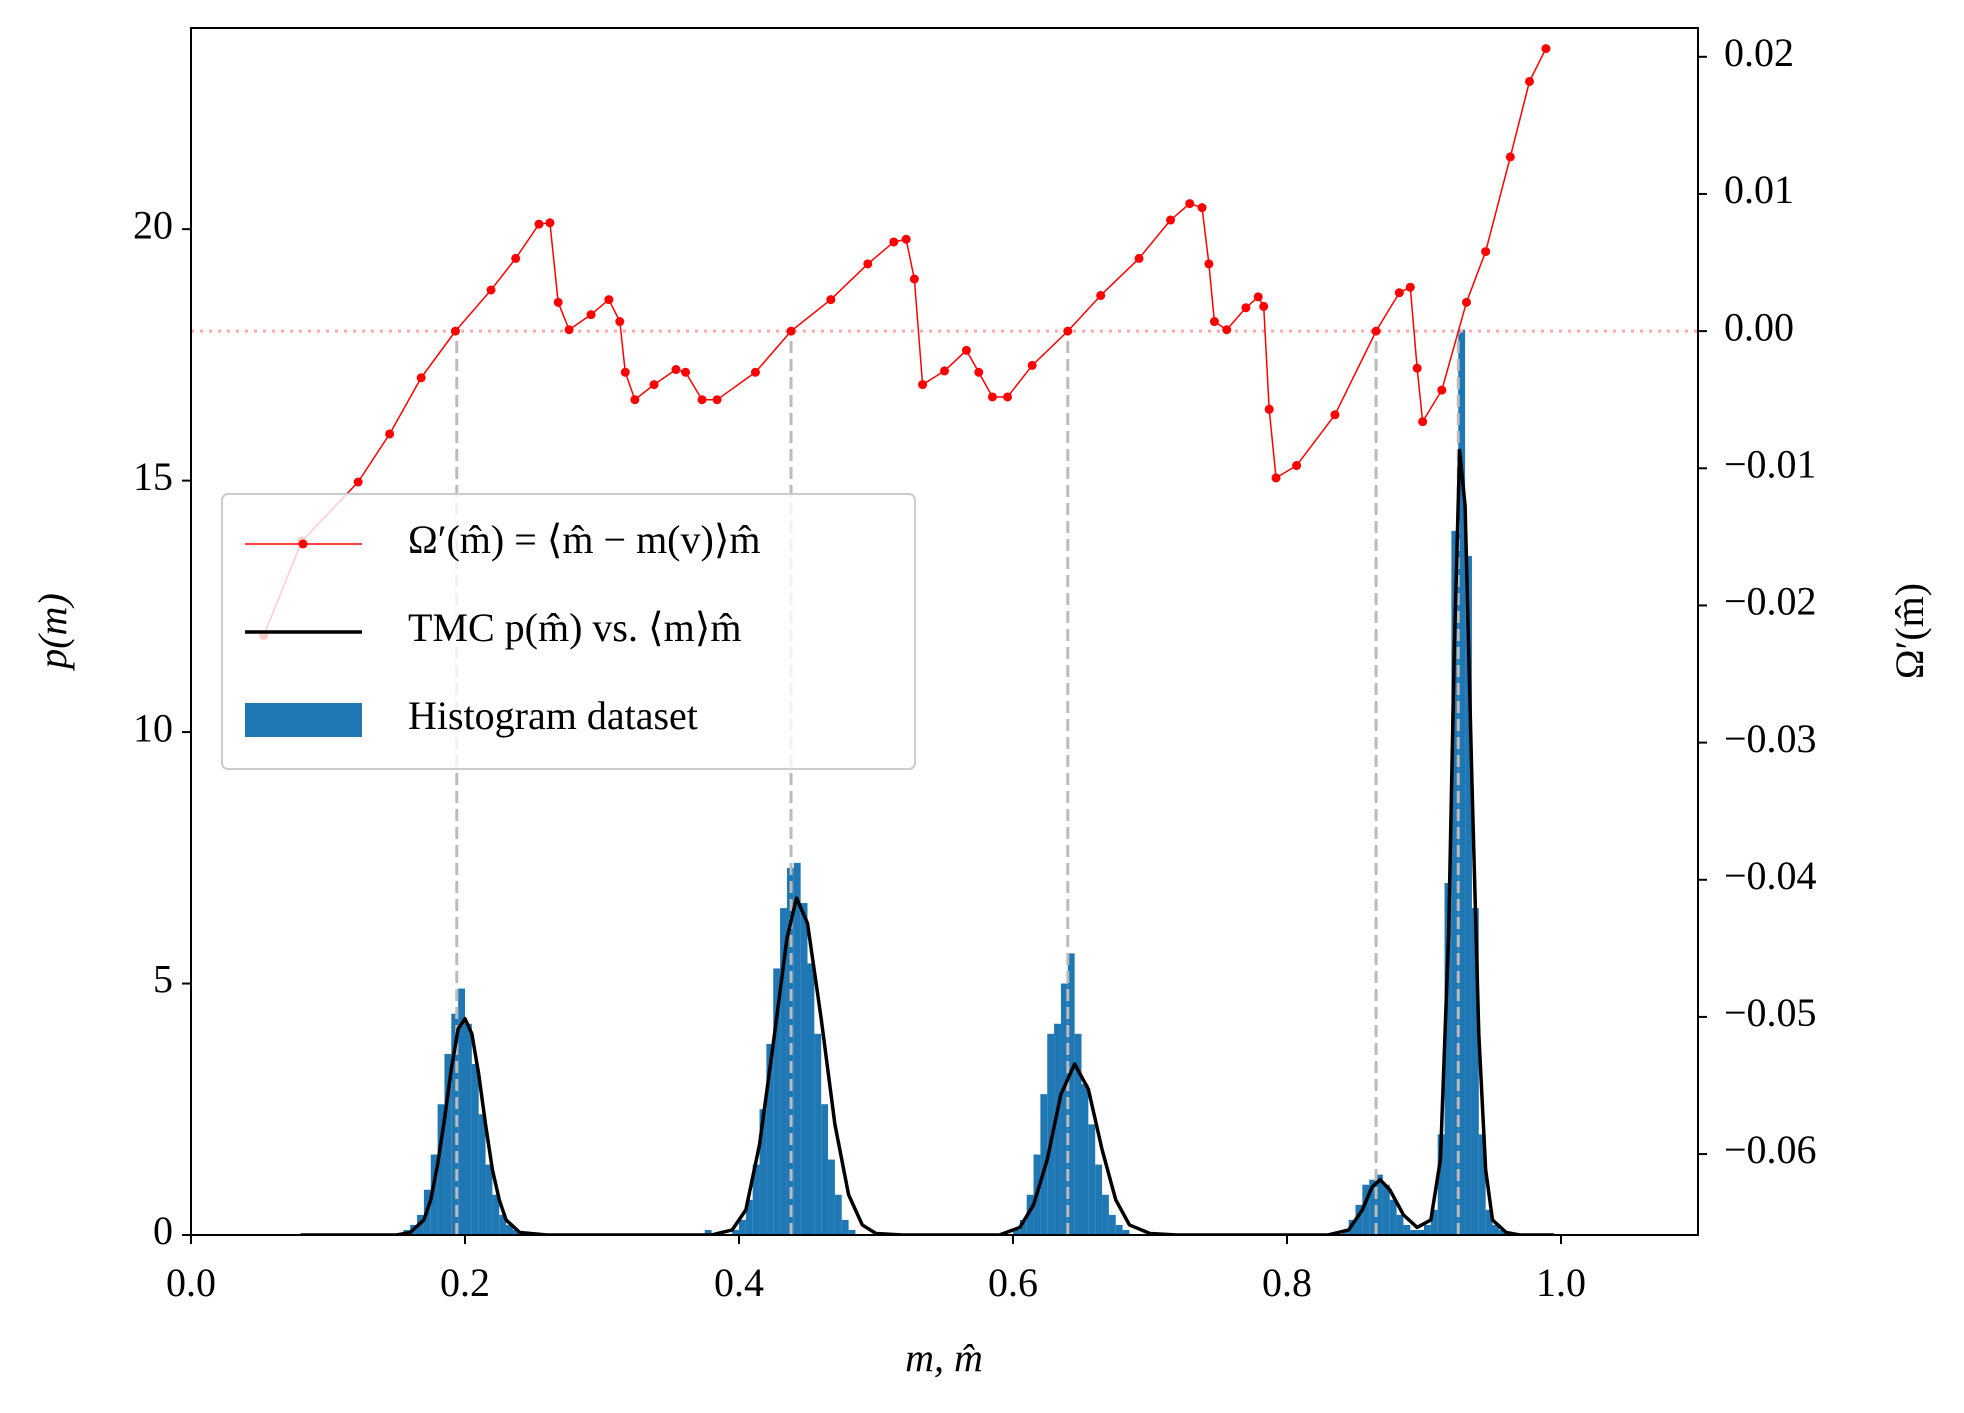 The image size is (1964, 1413). Describe the element at coordinates (1770, 463) in the screenshot. I see `y2-tick-label: −0.01` at that location.